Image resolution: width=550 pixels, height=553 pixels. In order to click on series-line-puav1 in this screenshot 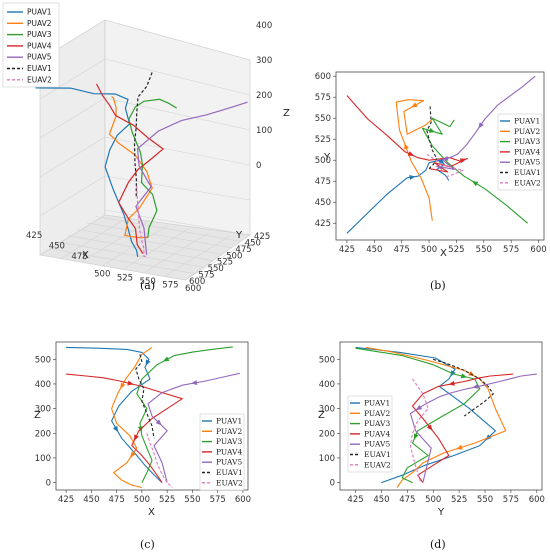, I will do `click(398, 196)`.